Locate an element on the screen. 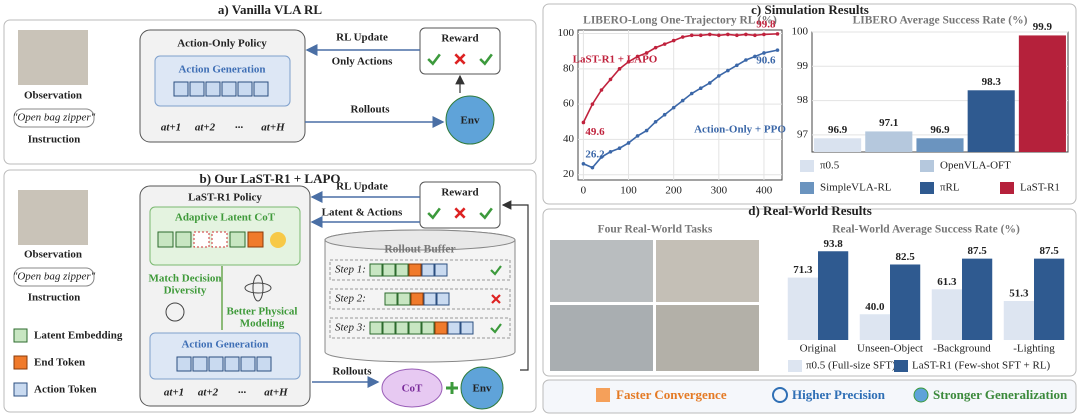 The image size is (1080, 417). data-label: 99.9 is located at coordinates (1043, 27).